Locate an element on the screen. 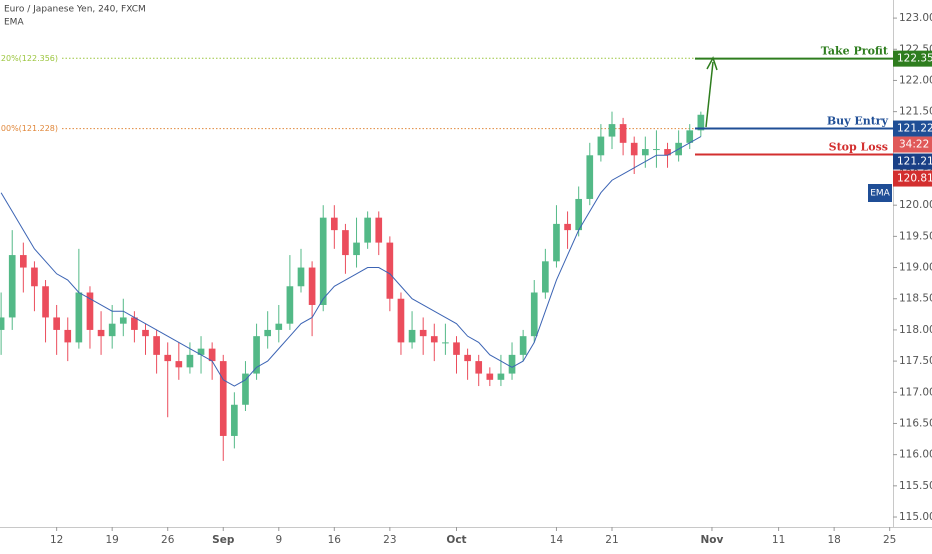 The height and width of the screenshot is (554, 932). ema-legend: EMA is located at coordinates (880, 194).